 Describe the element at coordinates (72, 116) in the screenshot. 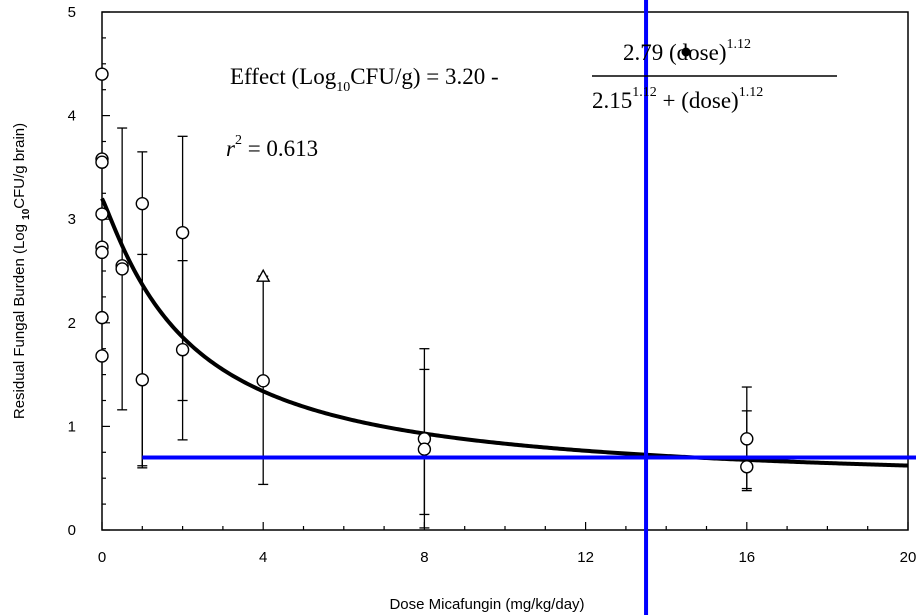

I see `y-tick-label: 4` at that location.